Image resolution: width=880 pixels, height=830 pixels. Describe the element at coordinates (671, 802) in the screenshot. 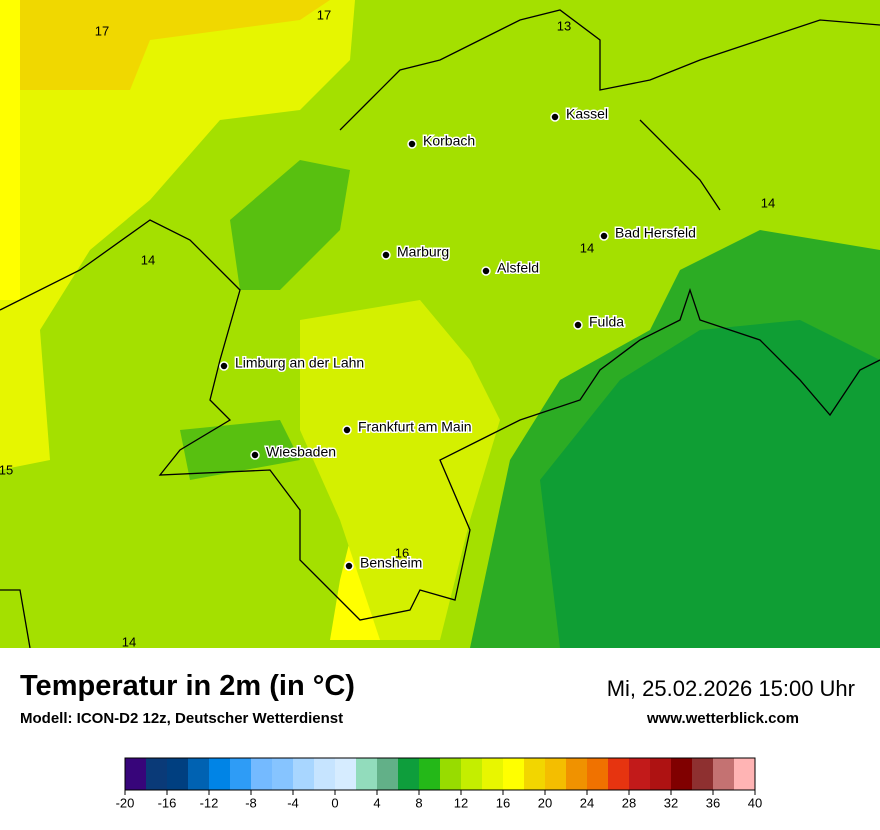

I see `scale-tick-label: 32` at that location.